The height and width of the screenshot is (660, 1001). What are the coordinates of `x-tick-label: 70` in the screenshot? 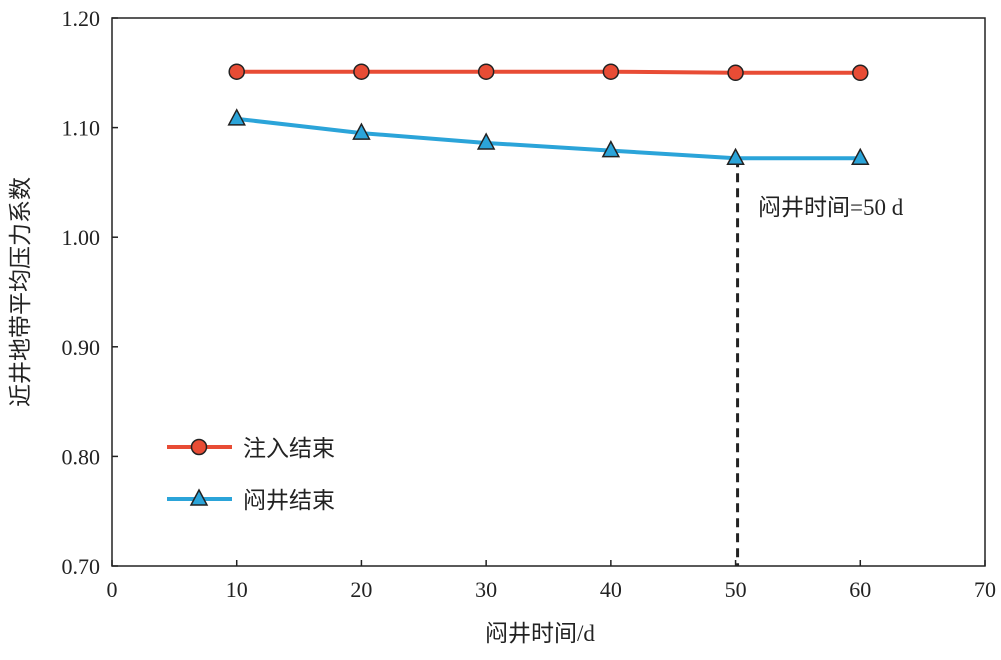 It's located at (985, 589).